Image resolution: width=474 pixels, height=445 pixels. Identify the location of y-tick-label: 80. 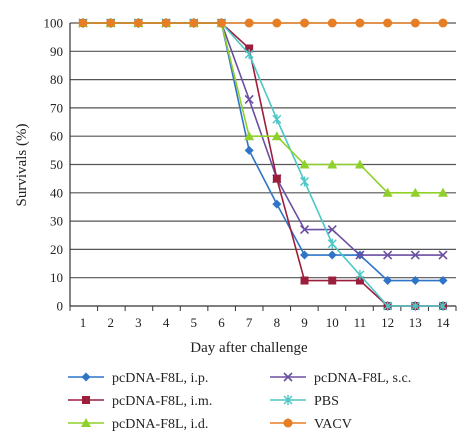
(56, 79).